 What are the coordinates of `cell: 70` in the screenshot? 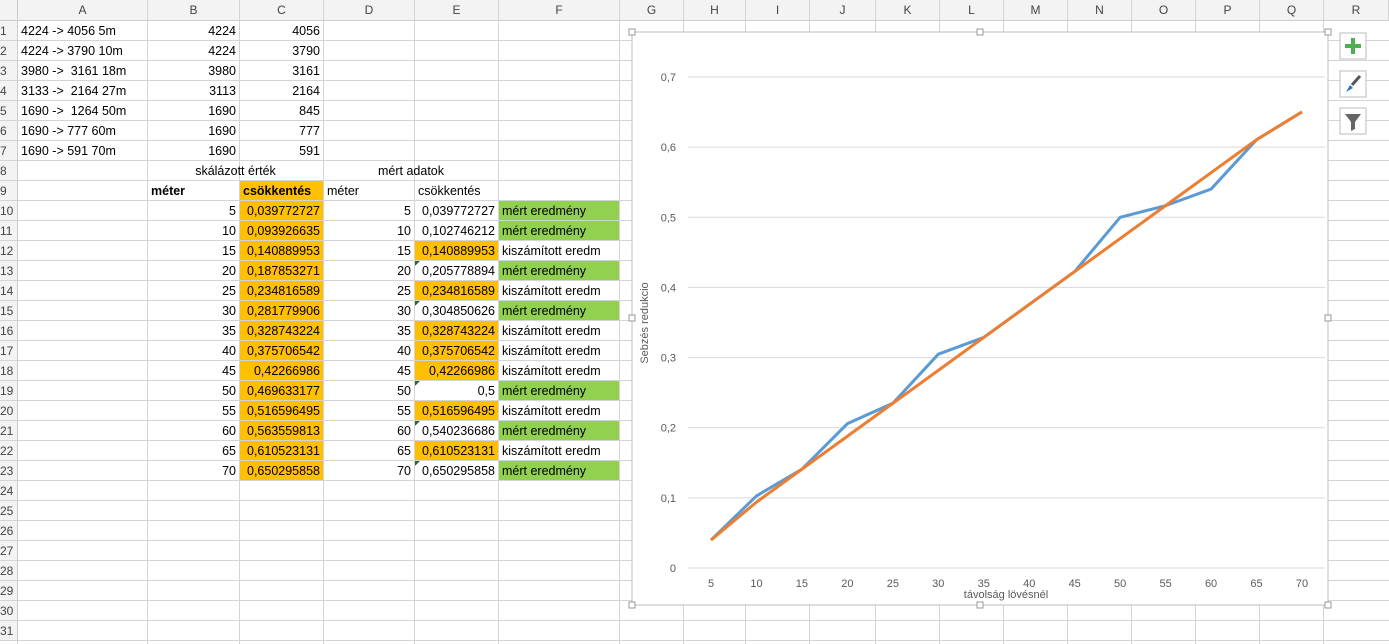 It's located at (404, 471).